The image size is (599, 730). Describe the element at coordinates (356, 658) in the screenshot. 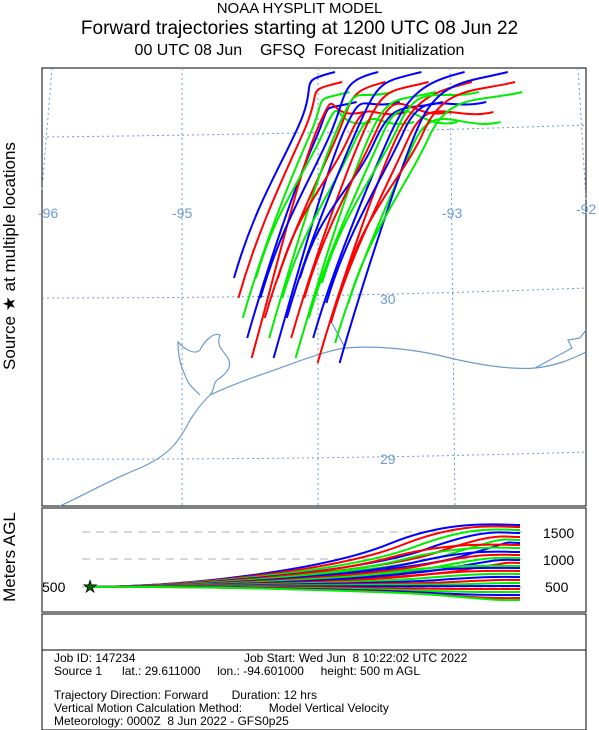

I see `job-start: Job Start: Wed Jun 8 10:22:02 UTC 2022` at that location.